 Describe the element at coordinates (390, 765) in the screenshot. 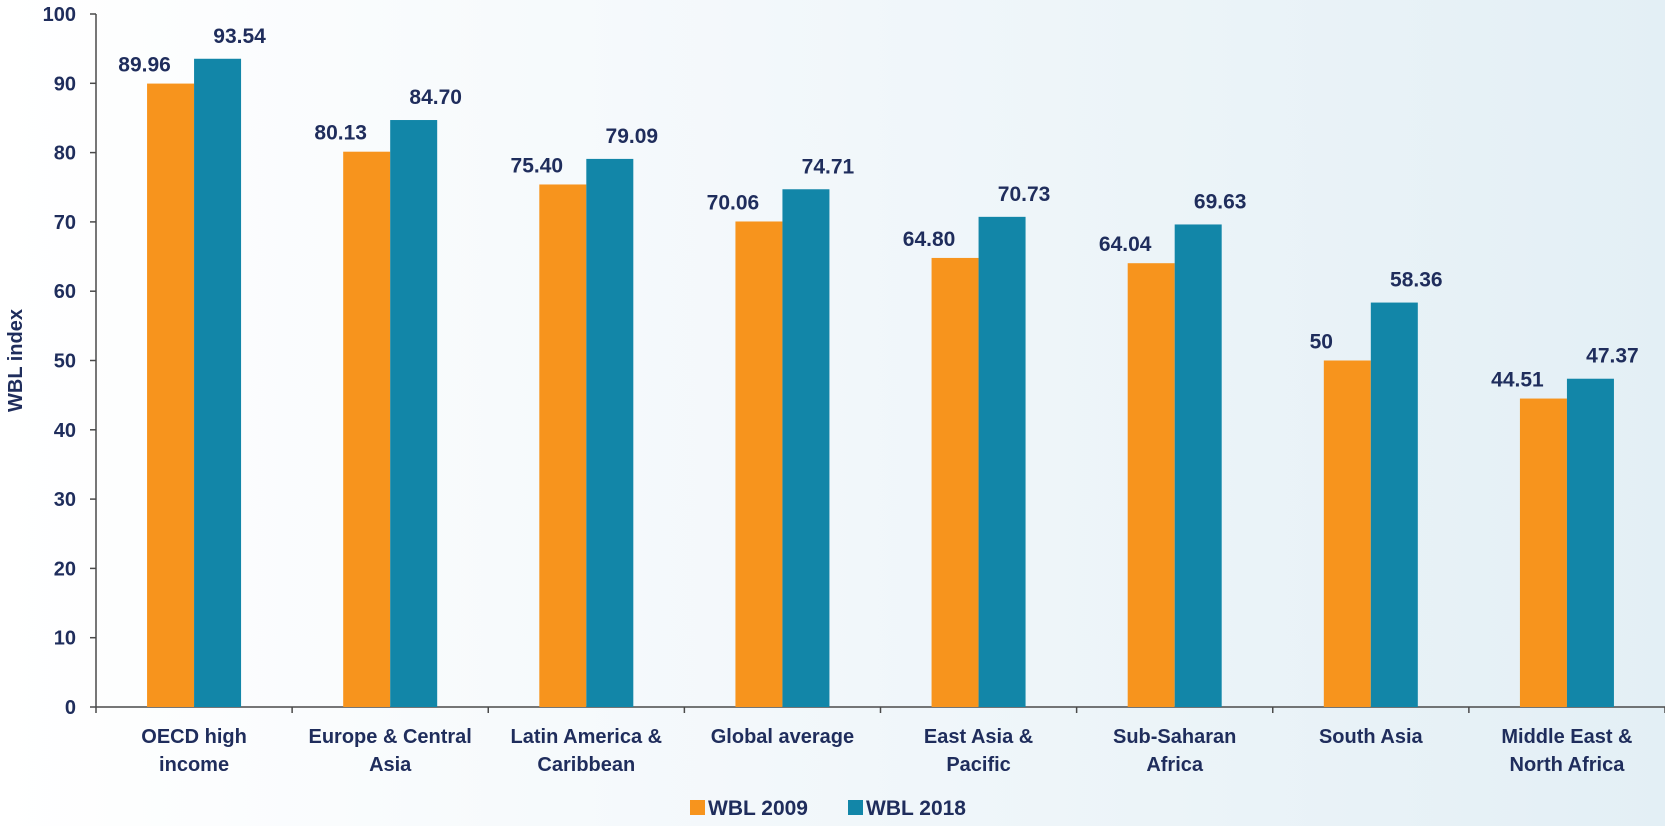

I see `x-category-label: Asia` at that location.